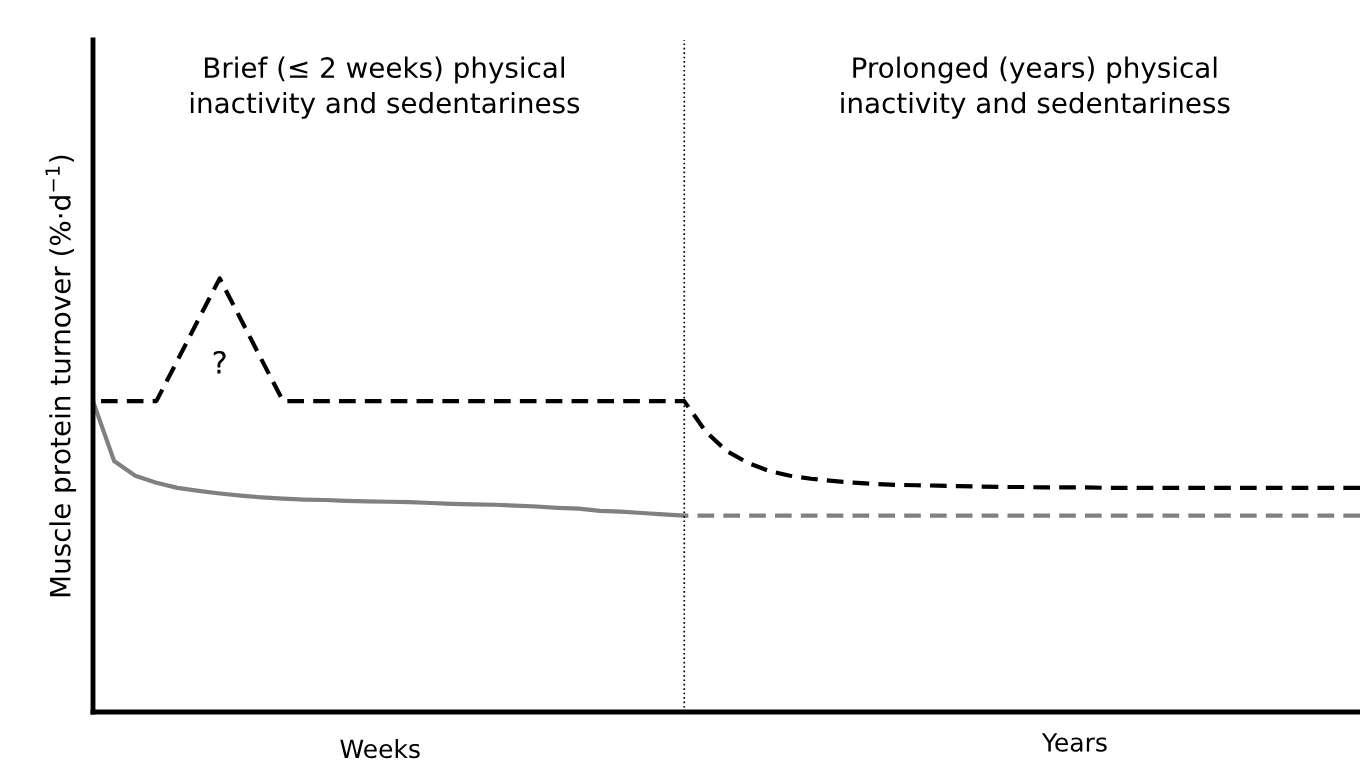 The height and width of the screenshot is (772, 1360). What do you see at coordinates (219, 362) in the screenshot?
I see `annotation: ?` at bounding box center [219, 362].